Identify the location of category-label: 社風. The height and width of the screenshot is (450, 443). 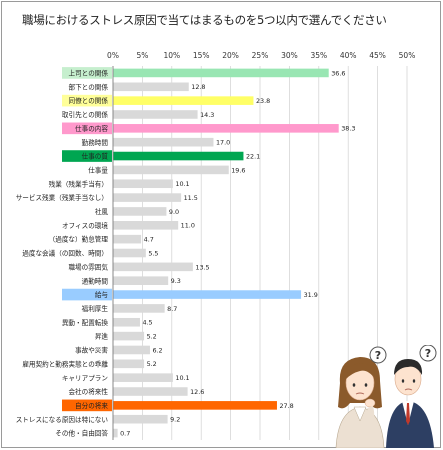
(102, 211).